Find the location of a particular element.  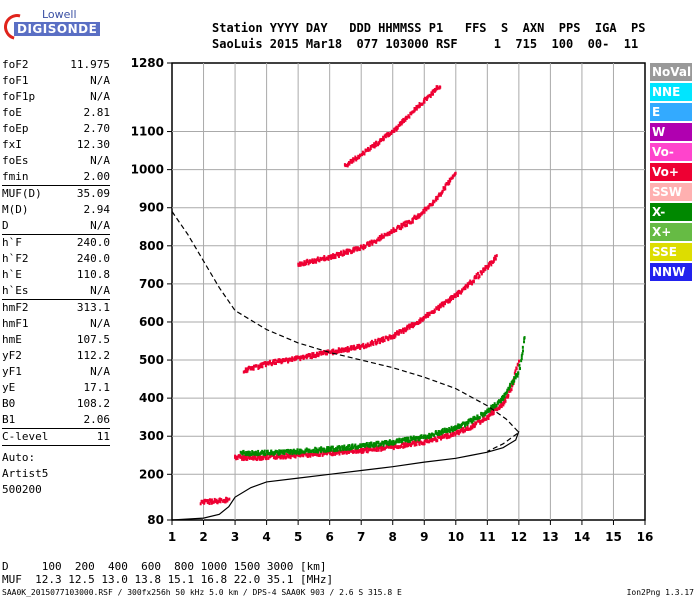

parameter-value: 240.0 is located at coordinates (93, 242).